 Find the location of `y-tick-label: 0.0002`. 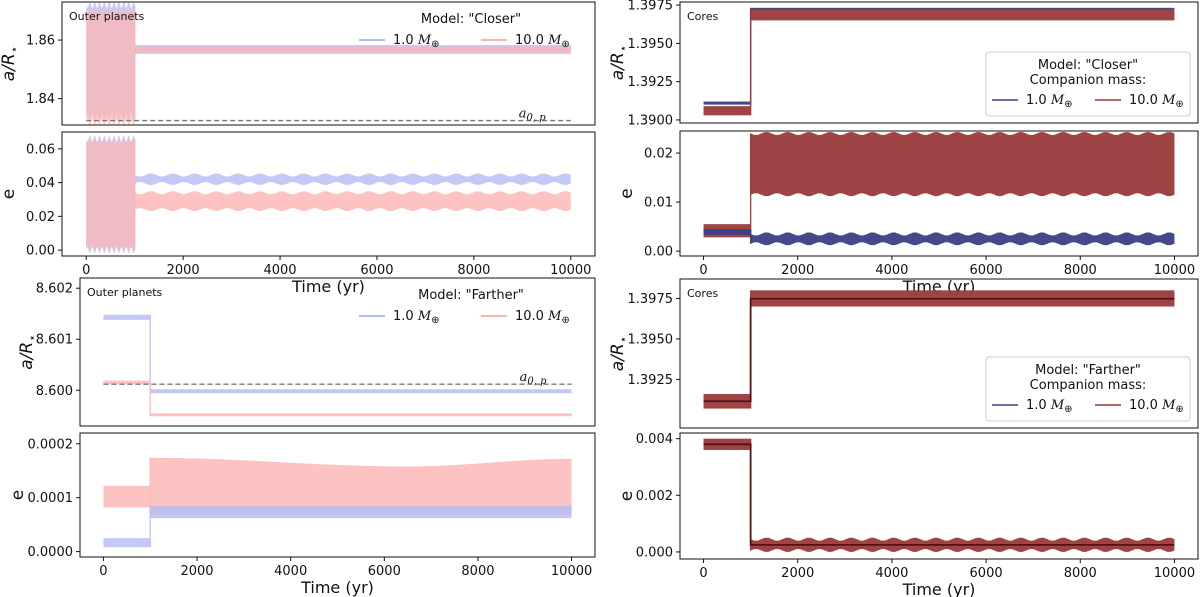

y-tick-label: 0.0002 is located at coordinates (51, 444).